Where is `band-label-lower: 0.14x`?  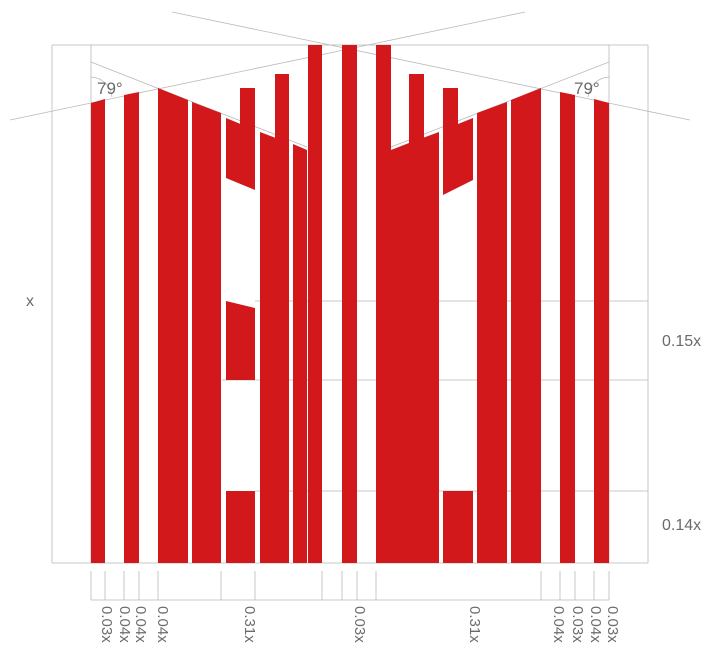
band-label-lower: 0.14x is located at coordinates (681, 525).